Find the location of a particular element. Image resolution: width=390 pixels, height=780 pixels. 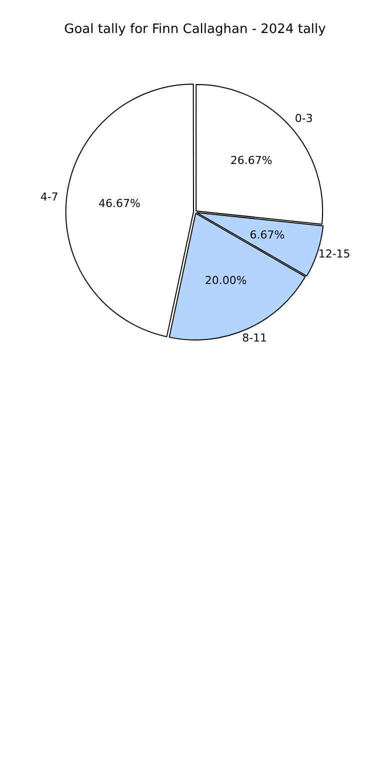

data-label: 26.67% is located at coordinates (251, 161).